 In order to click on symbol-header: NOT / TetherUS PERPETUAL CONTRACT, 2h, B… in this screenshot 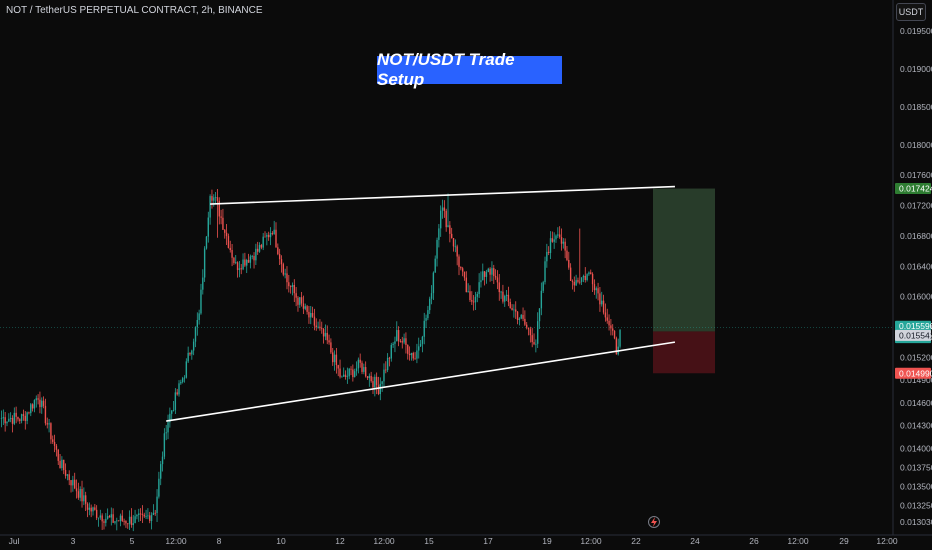, I will do `click(134, 10)`.